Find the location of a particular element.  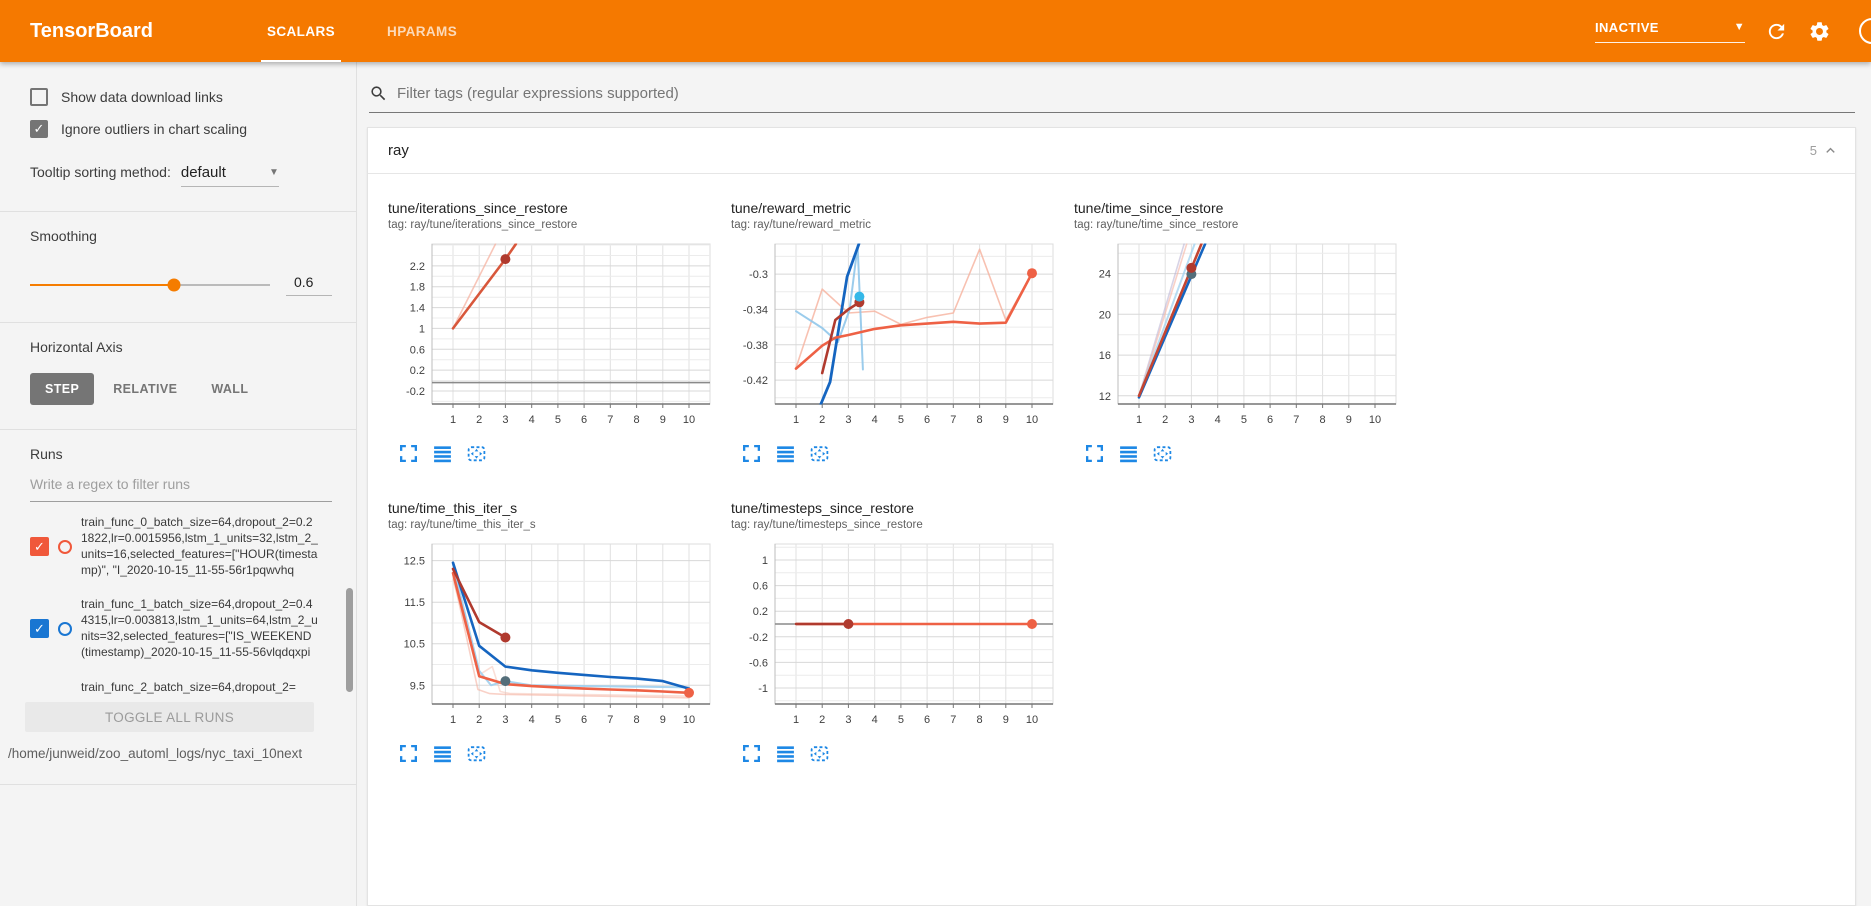

smoothing-slider-fill is located at coordinates (102, 285).